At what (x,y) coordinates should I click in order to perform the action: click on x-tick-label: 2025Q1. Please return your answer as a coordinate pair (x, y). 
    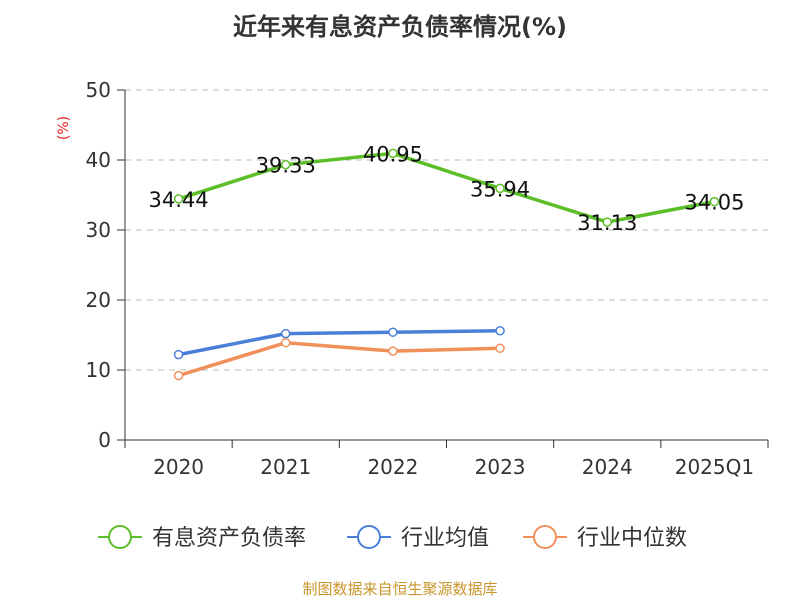
    Looking at the image, I should click on (714, 467).